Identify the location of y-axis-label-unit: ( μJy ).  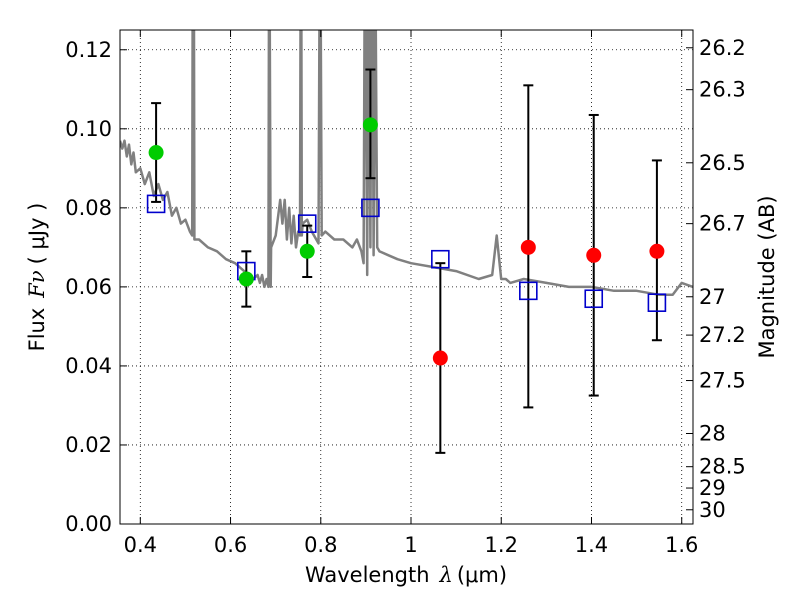
(37, 234).